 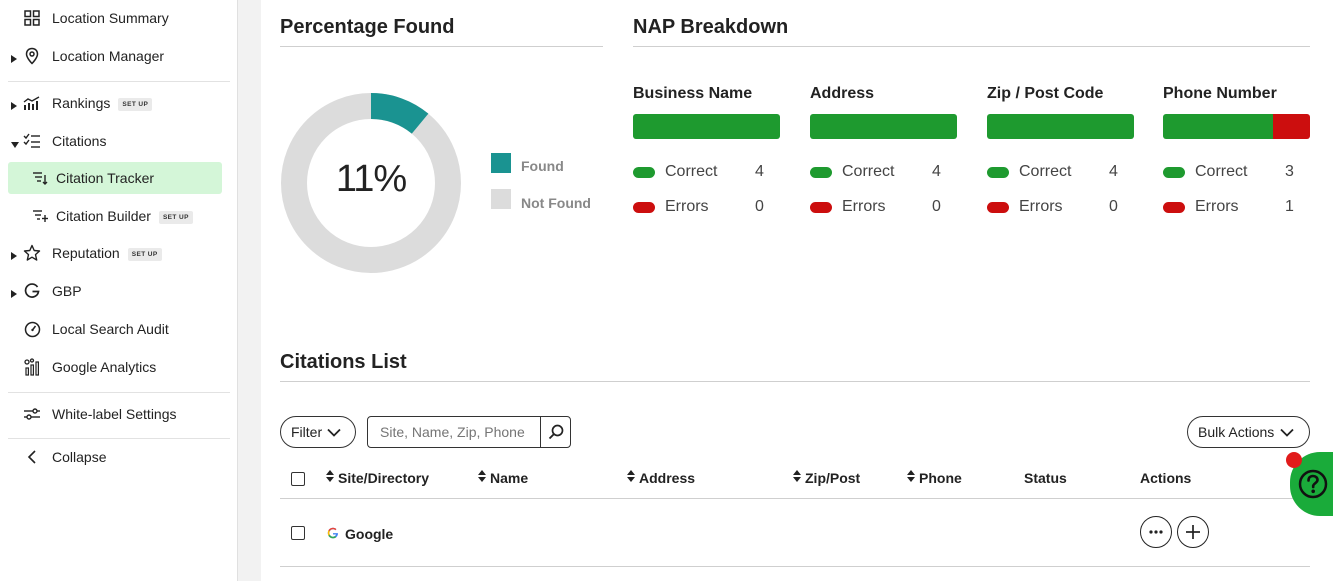 I want to click on sidebar-item-label-wrap: Citation Builder SET UP, so click(x=124, y=216).